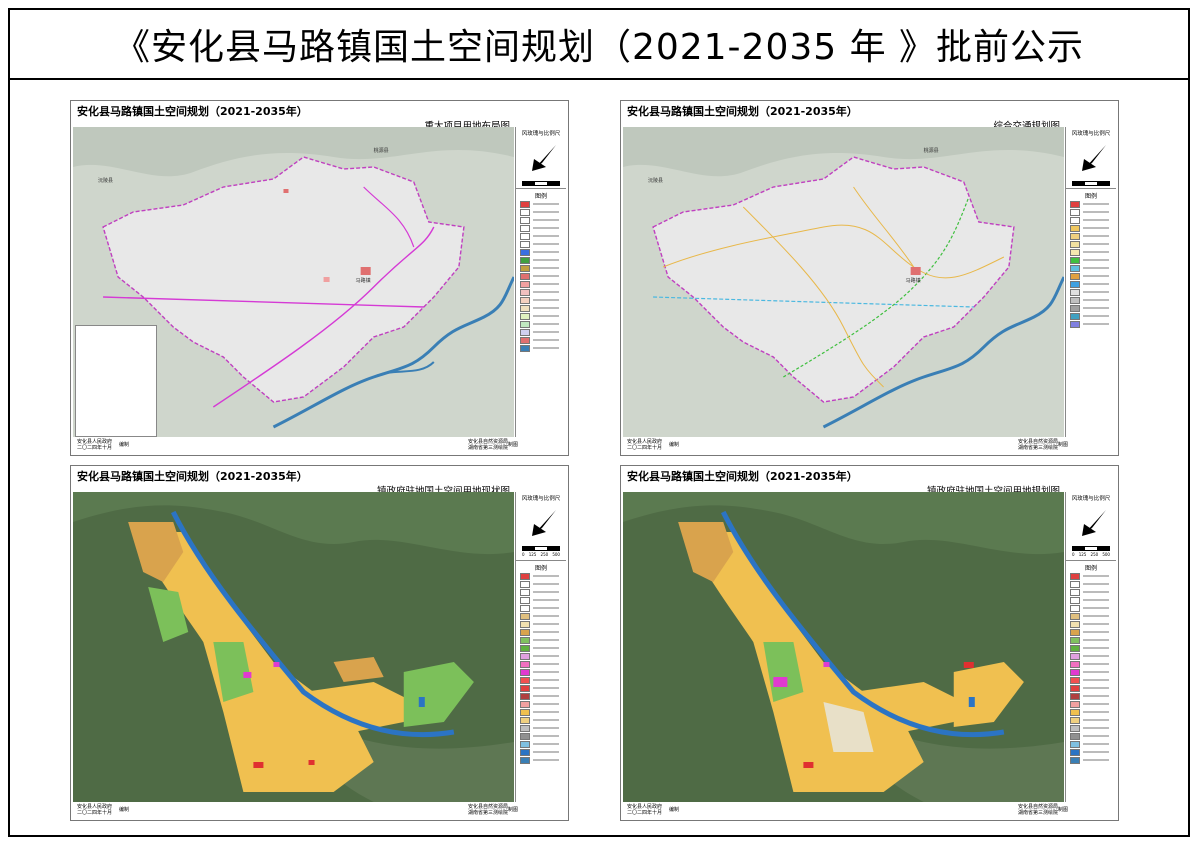 The image size is (1200, 849). What do you see at coordinates (116, 381) in the screenshot?
I see `project-table` at bounding box center [116, 381].